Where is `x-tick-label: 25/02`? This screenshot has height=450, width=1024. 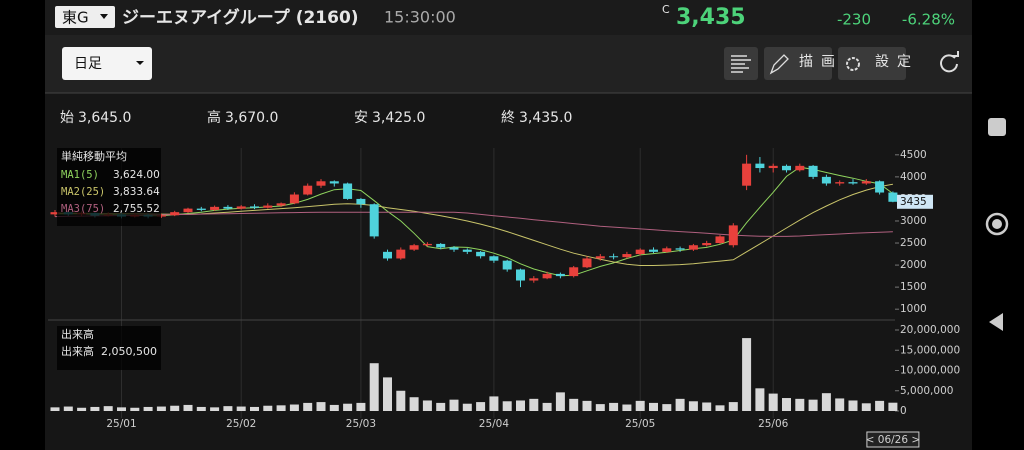
x-tick-label: 25/02 is located at coordinates (241, 424).